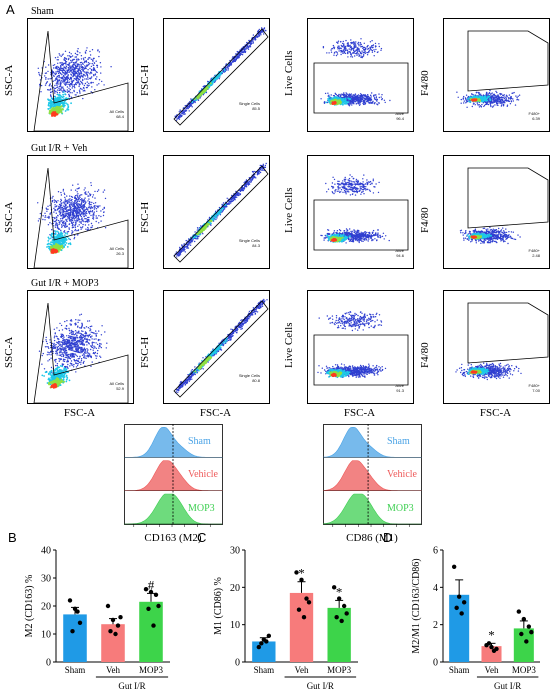 This screenshot has height=697, width=550. I want to click on flow-plot: Alive 96.4, so click(360, 75).